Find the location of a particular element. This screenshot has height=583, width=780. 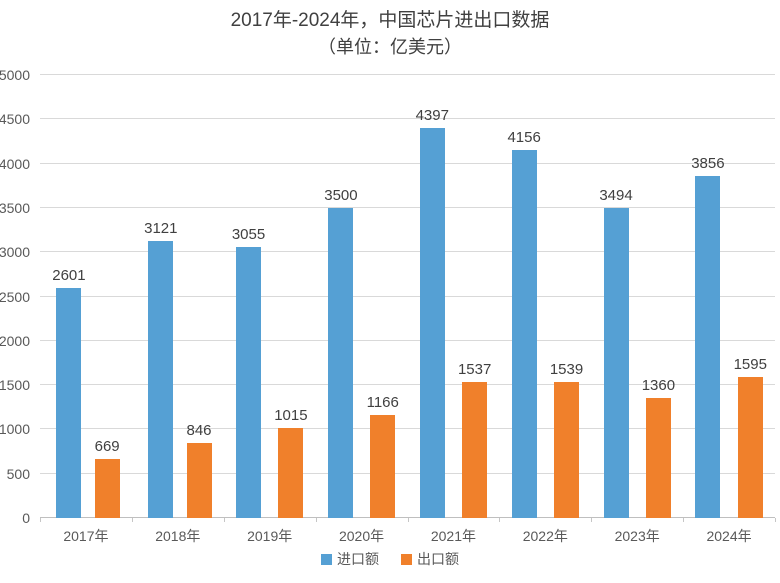

legend-item-import: 进口额 is located at coordinates (350, 559).